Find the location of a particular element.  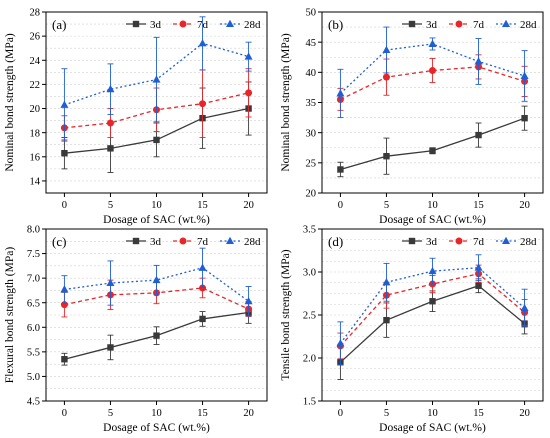

y-tick-label: 40 is located at coordinates (311, 73).